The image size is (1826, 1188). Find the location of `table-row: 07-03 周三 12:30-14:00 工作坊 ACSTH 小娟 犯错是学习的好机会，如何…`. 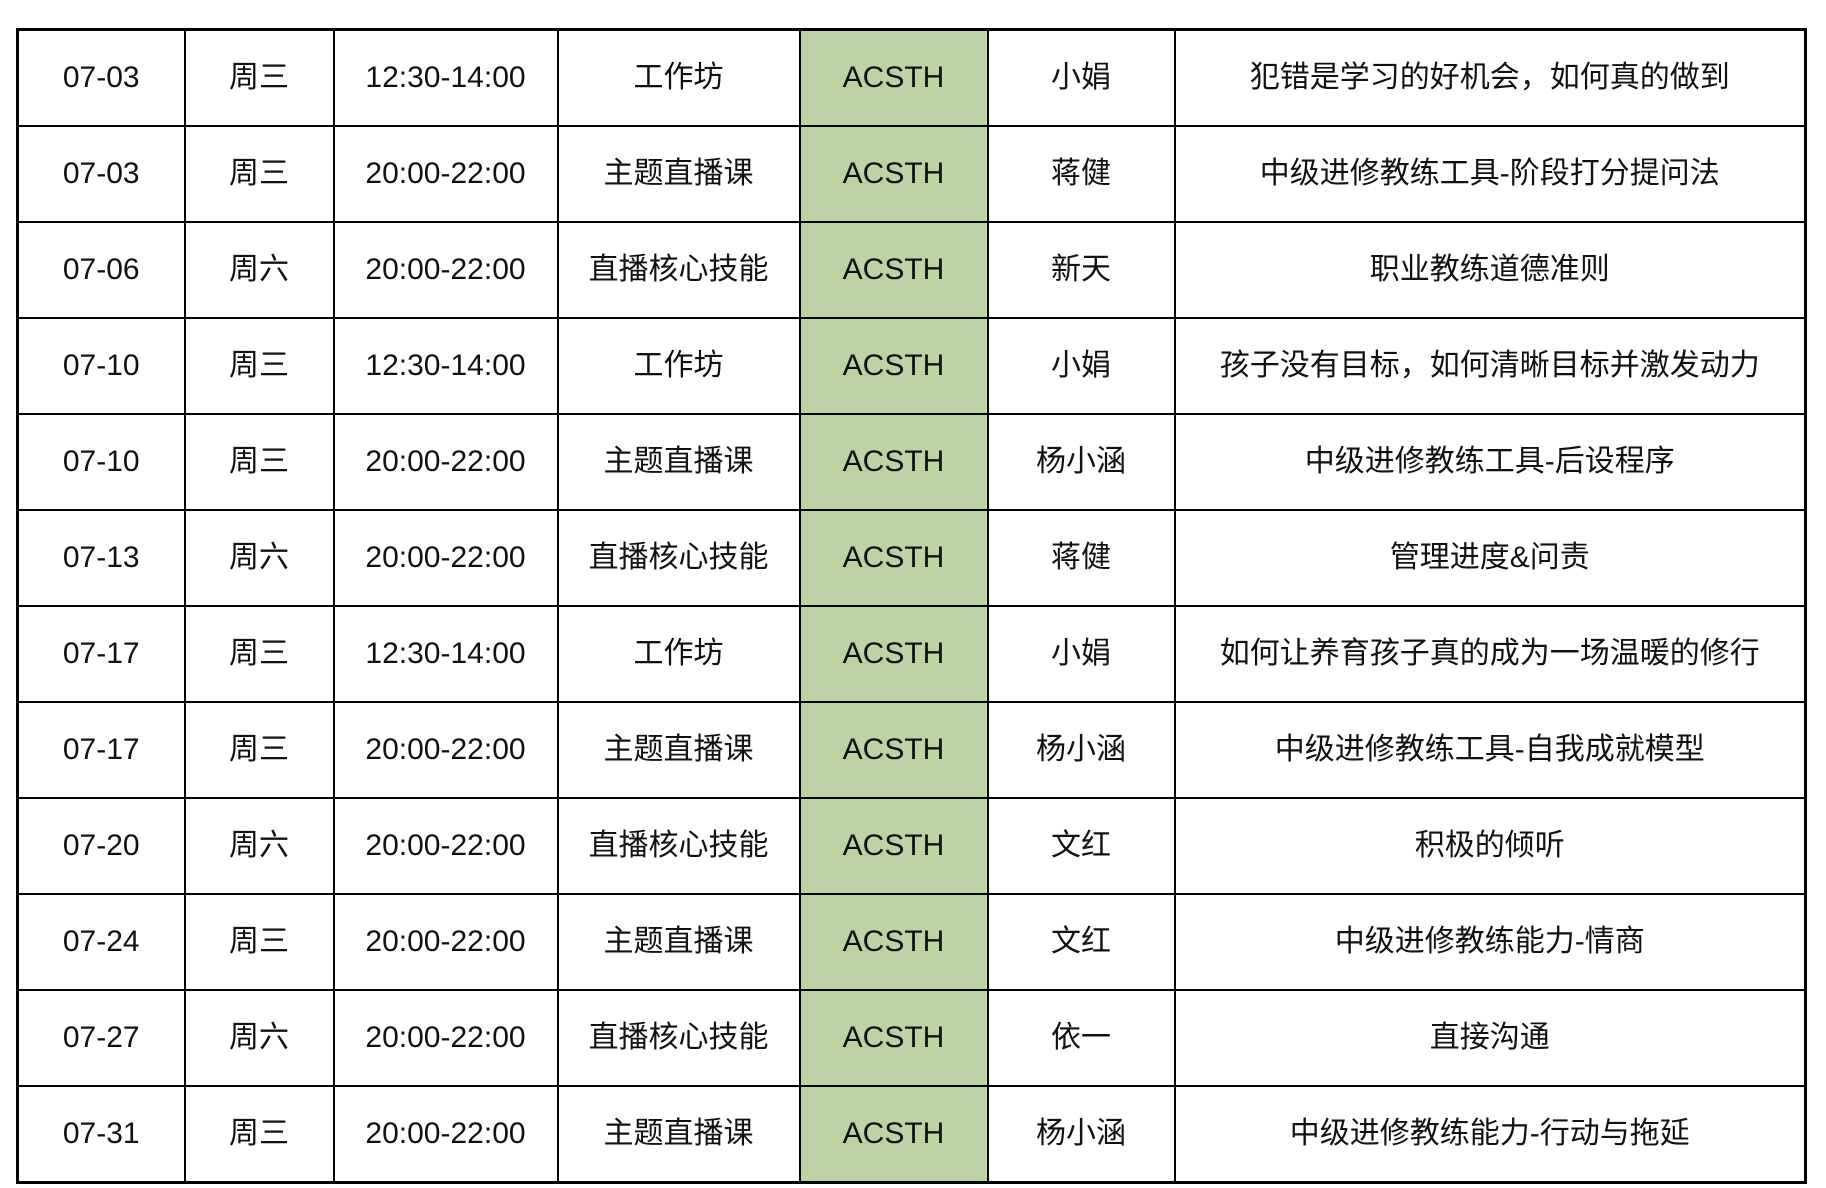

table-row: 07-03 周三 12:30-14:00 工作坊 ACSTH 小娟 犯错是学习的好机会，如何… is located at coordinates (911, 77).